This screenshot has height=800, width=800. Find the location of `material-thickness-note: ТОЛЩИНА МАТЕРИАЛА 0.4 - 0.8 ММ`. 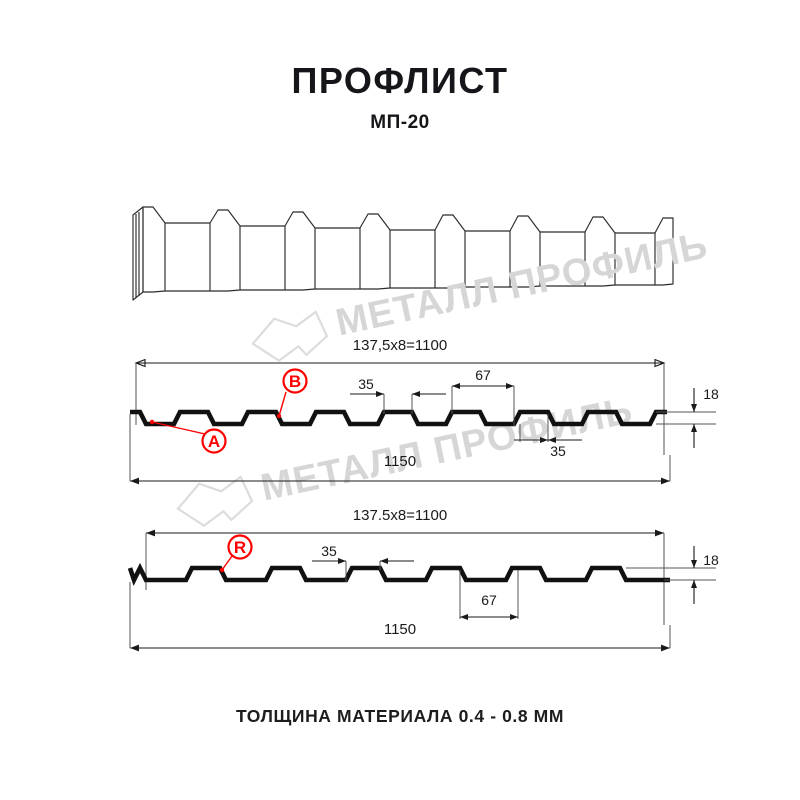

material-thickness-note: ТОЛЩИНА МАТЕРИАЛА 0.4 - 0.8 ММ is located at coordinates (400, 716).